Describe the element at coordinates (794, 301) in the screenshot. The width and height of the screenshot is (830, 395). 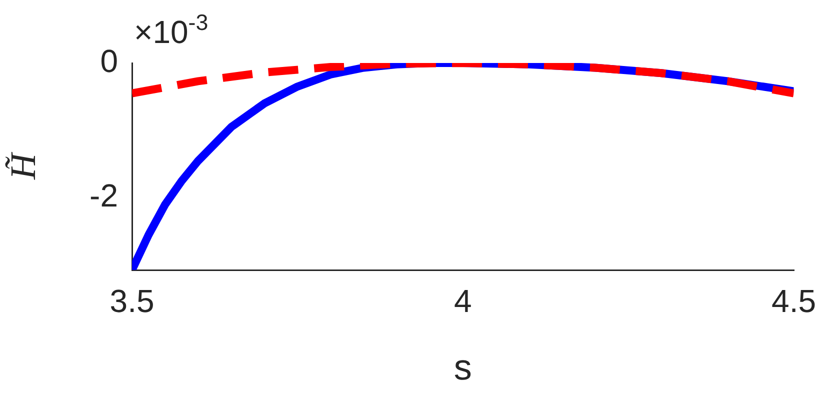
I see `x-tick-label: 4.5` at that location.